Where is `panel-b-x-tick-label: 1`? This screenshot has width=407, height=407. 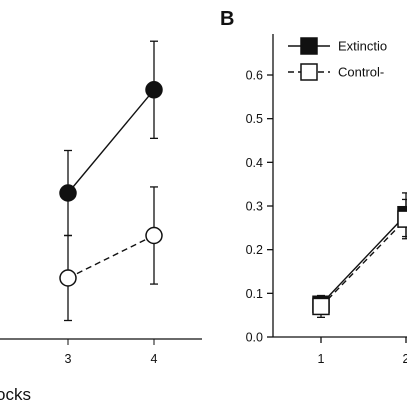
panel-b-x-tick-label: 1 is located at coordinates (321, 359).